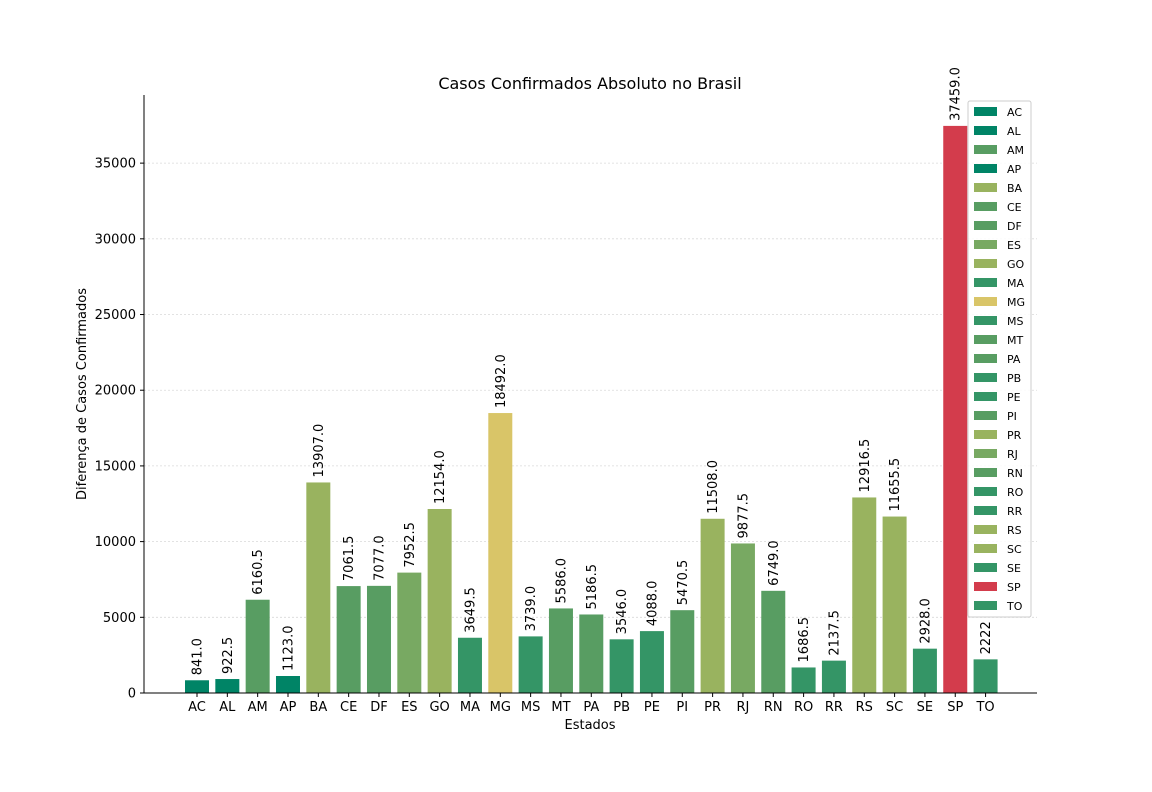 The image size is (1152, 792). I want to click on x-tick-label-se: SE, so click(925, 707).